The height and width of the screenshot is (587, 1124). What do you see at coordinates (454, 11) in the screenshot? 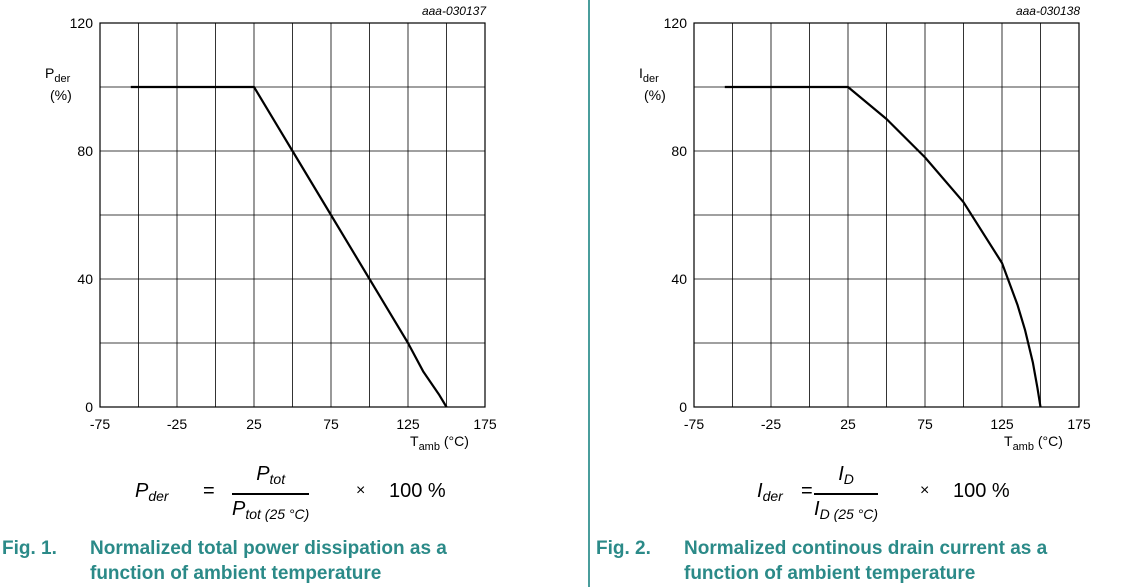
I see `figure-code: aaa-030137` at bounding box center [454, 11].